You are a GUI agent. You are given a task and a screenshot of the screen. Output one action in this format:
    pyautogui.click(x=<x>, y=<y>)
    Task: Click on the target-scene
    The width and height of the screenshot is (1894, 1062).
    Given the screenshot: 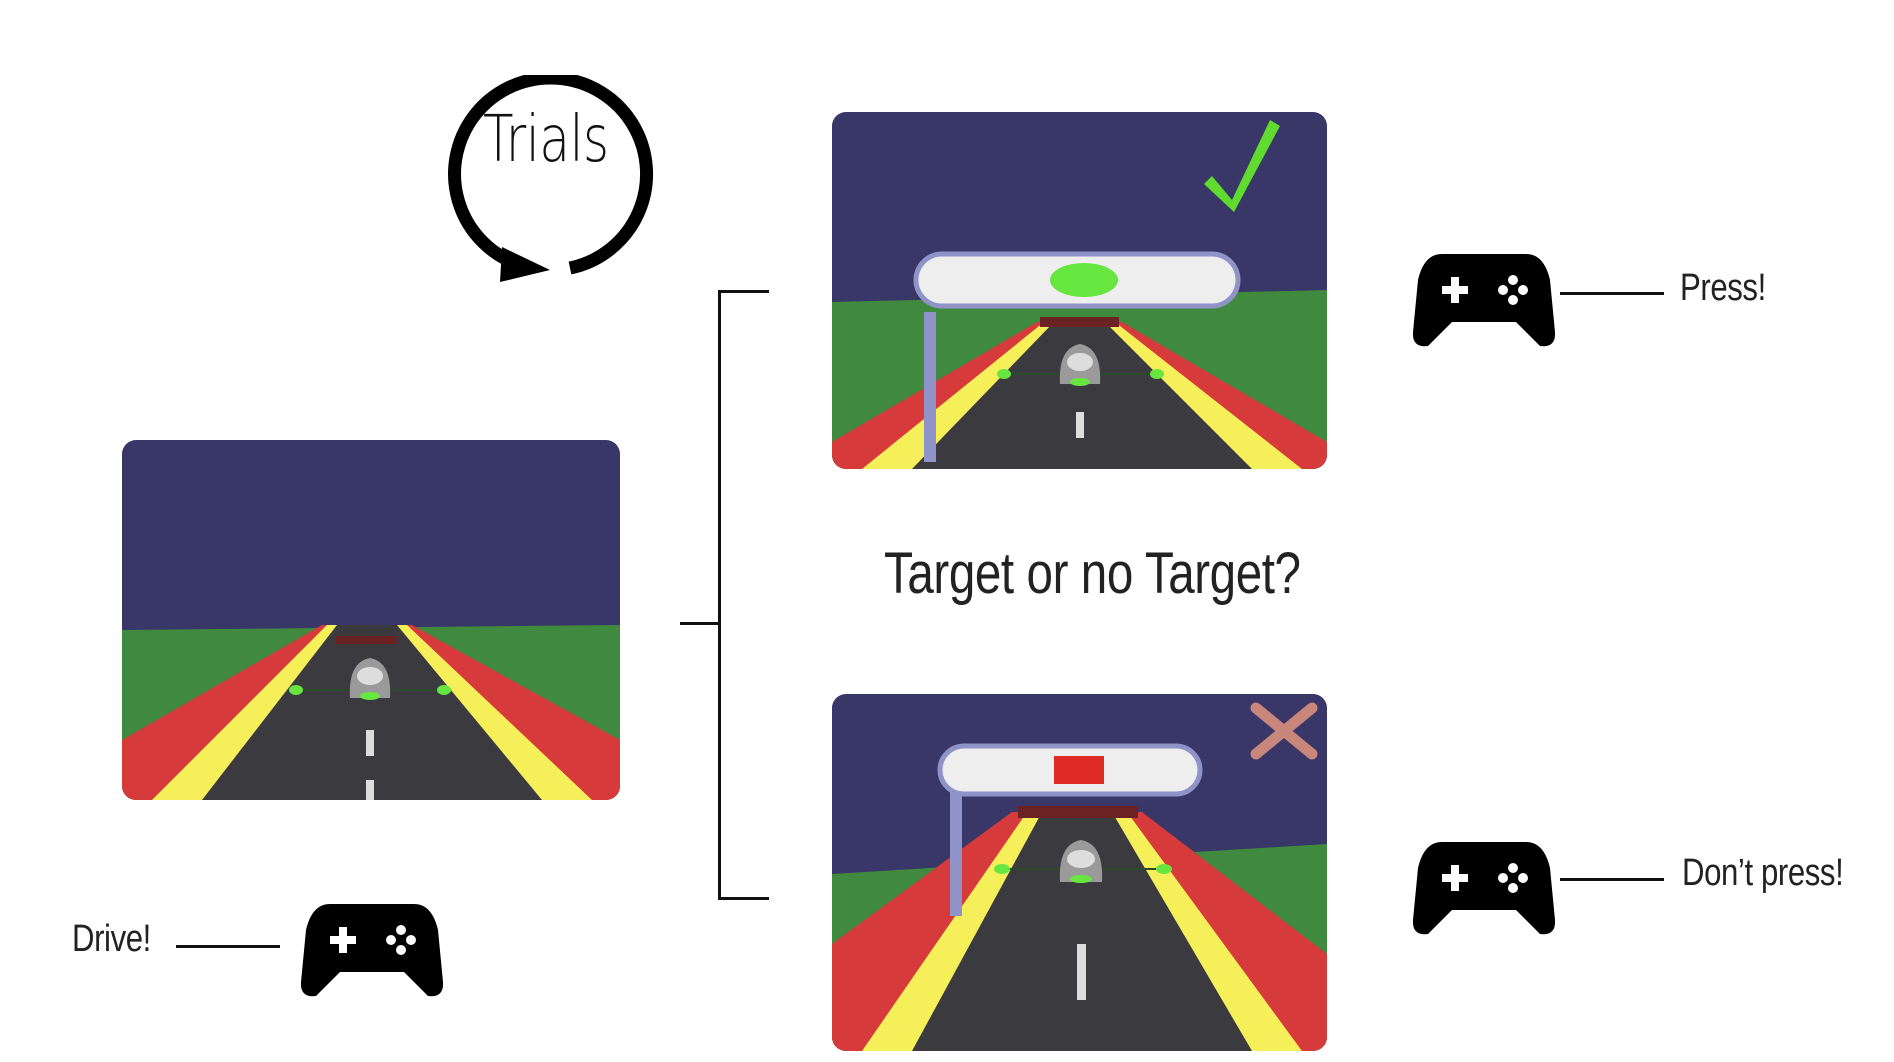 What is the action you would take?
    pyautogui.click(x=1079, y=290)
    